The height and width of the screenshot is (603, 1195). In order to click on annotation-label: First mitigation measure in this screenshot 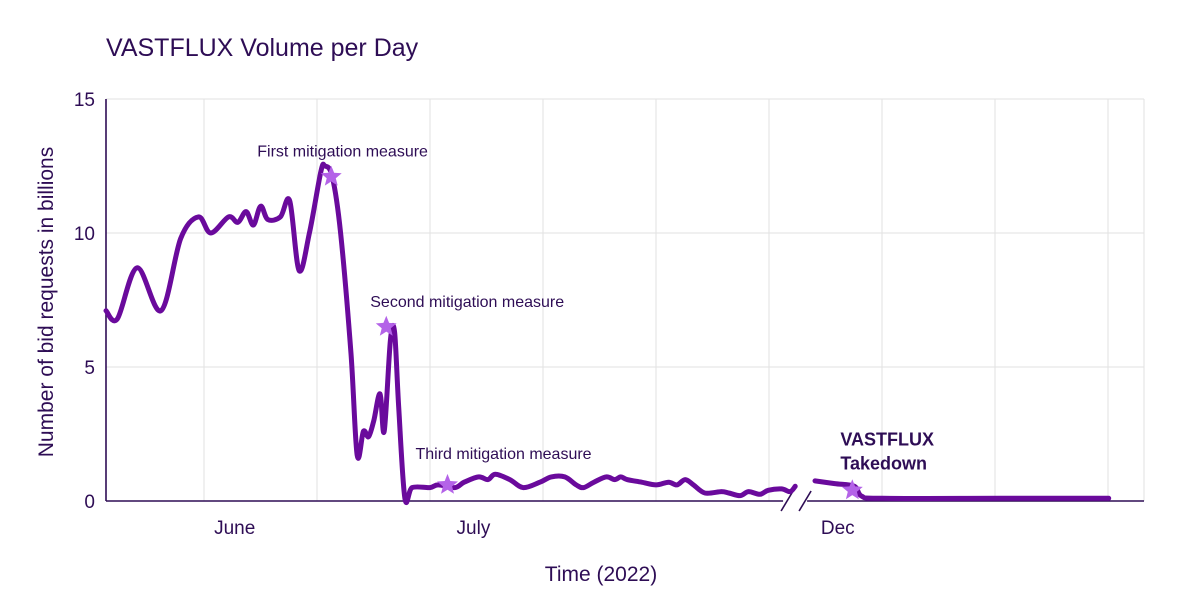, I will do `click(342, 152)`.